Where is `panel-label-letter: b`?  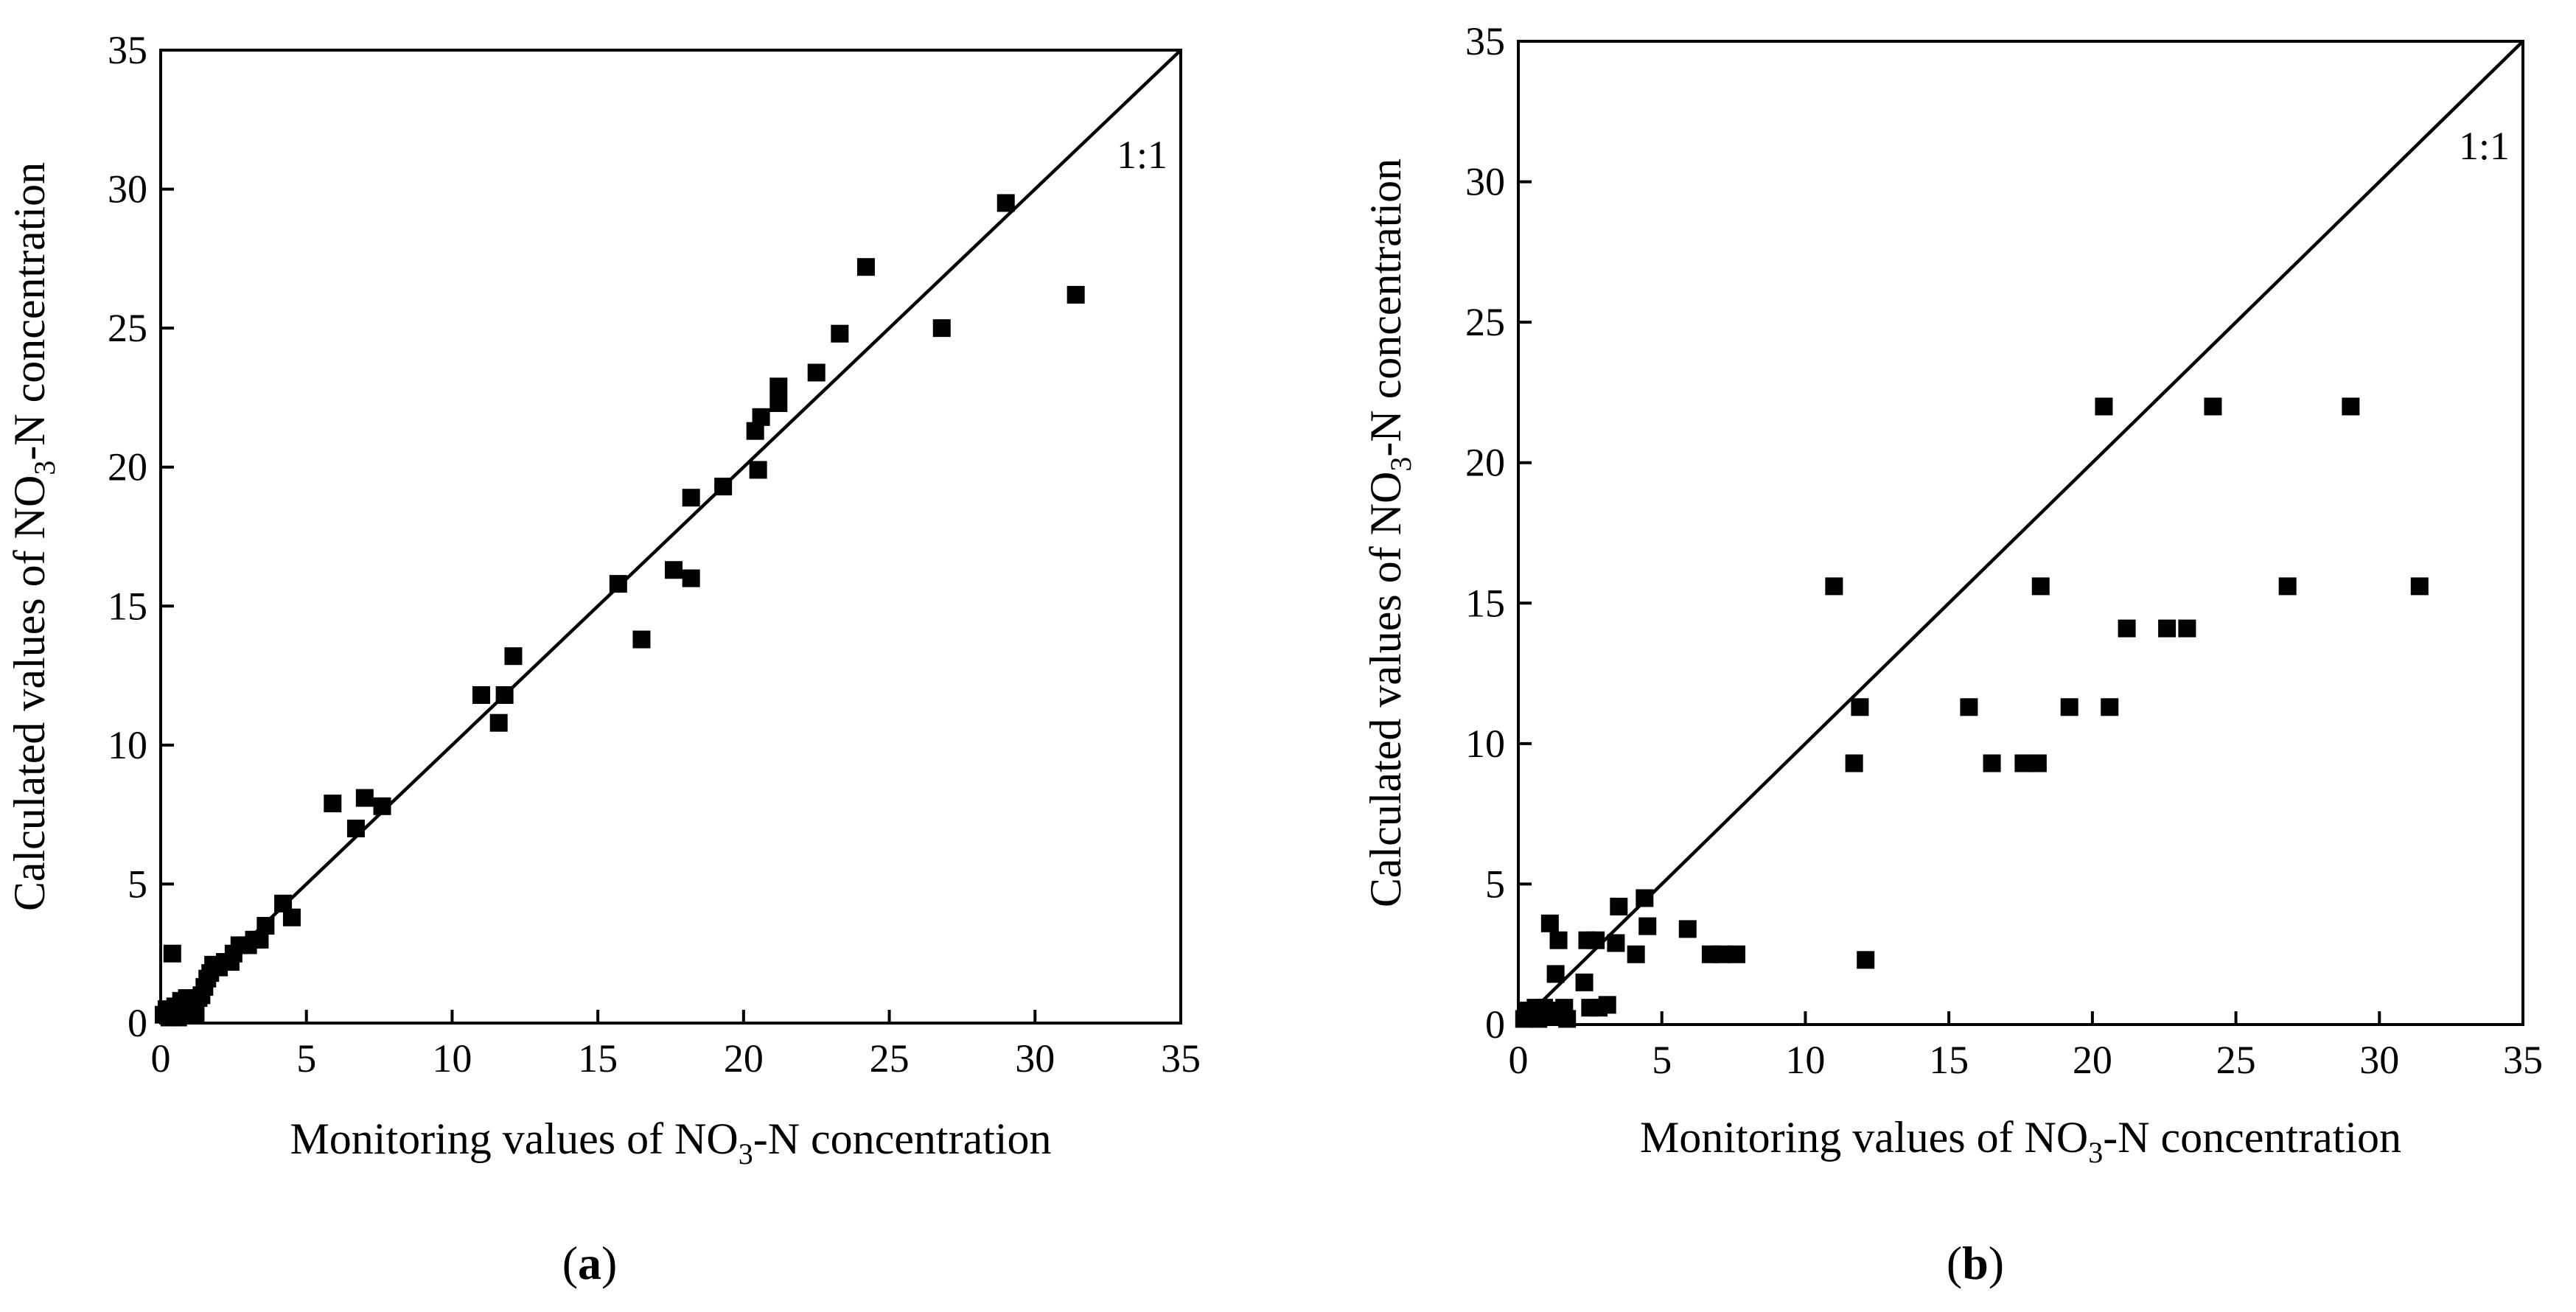
panel-label-letter: b is located at coordinates (1976, 1263).